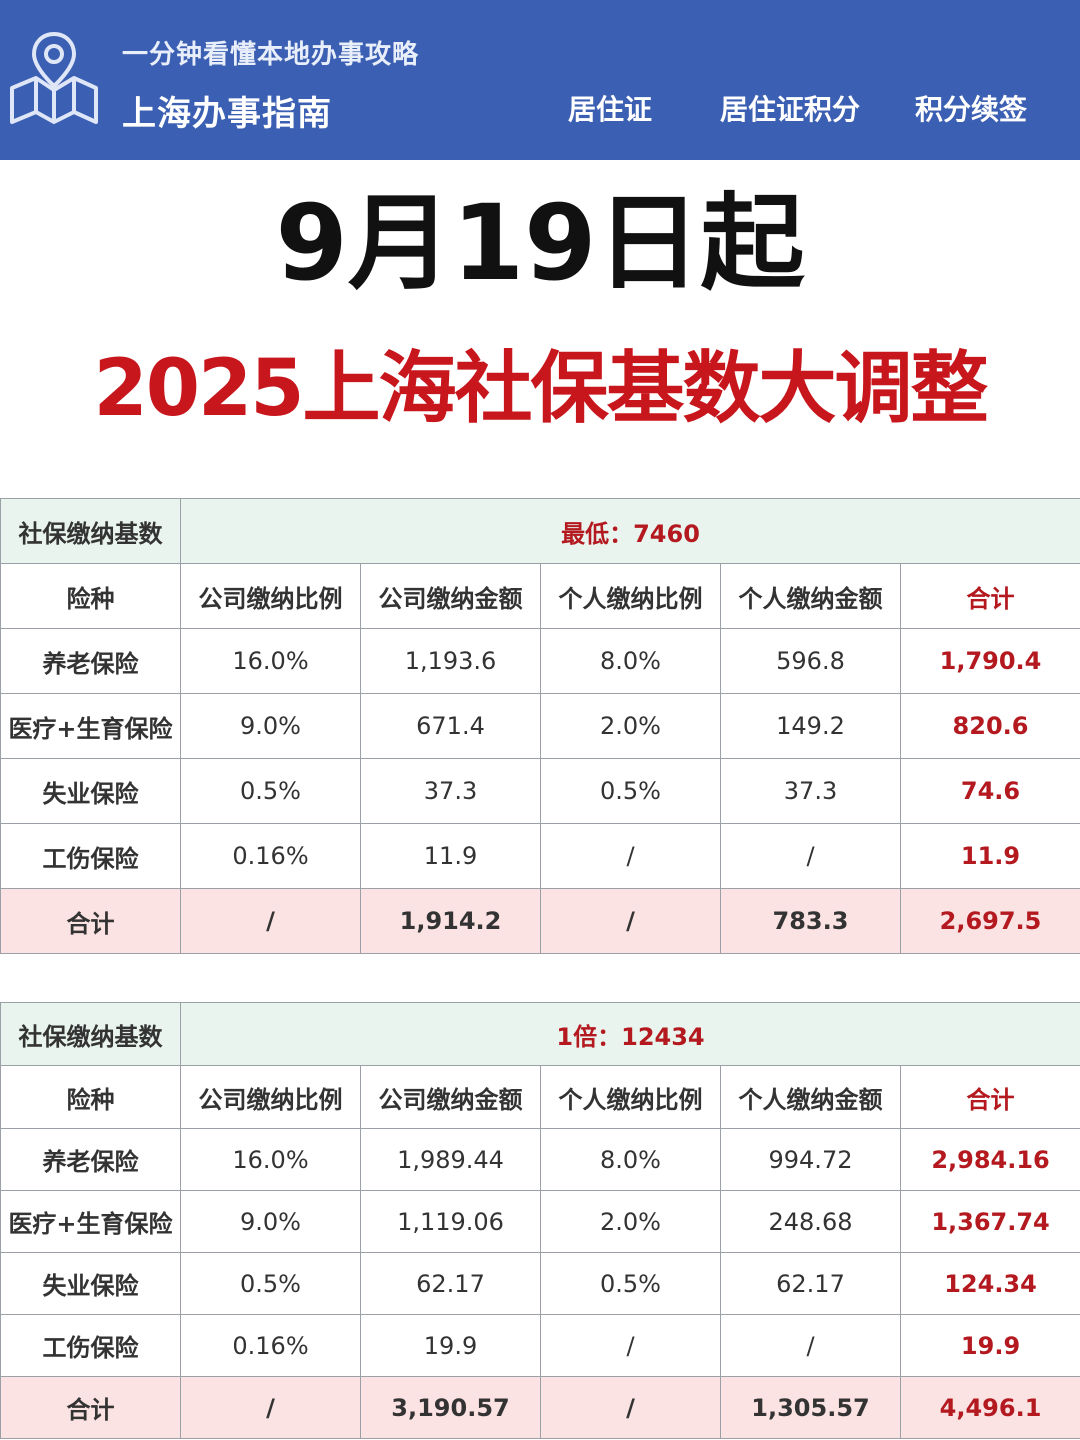  Describe the element at coordinates (450, 1345) in the screenshot. I see `company-amount: 19.9` at that location.